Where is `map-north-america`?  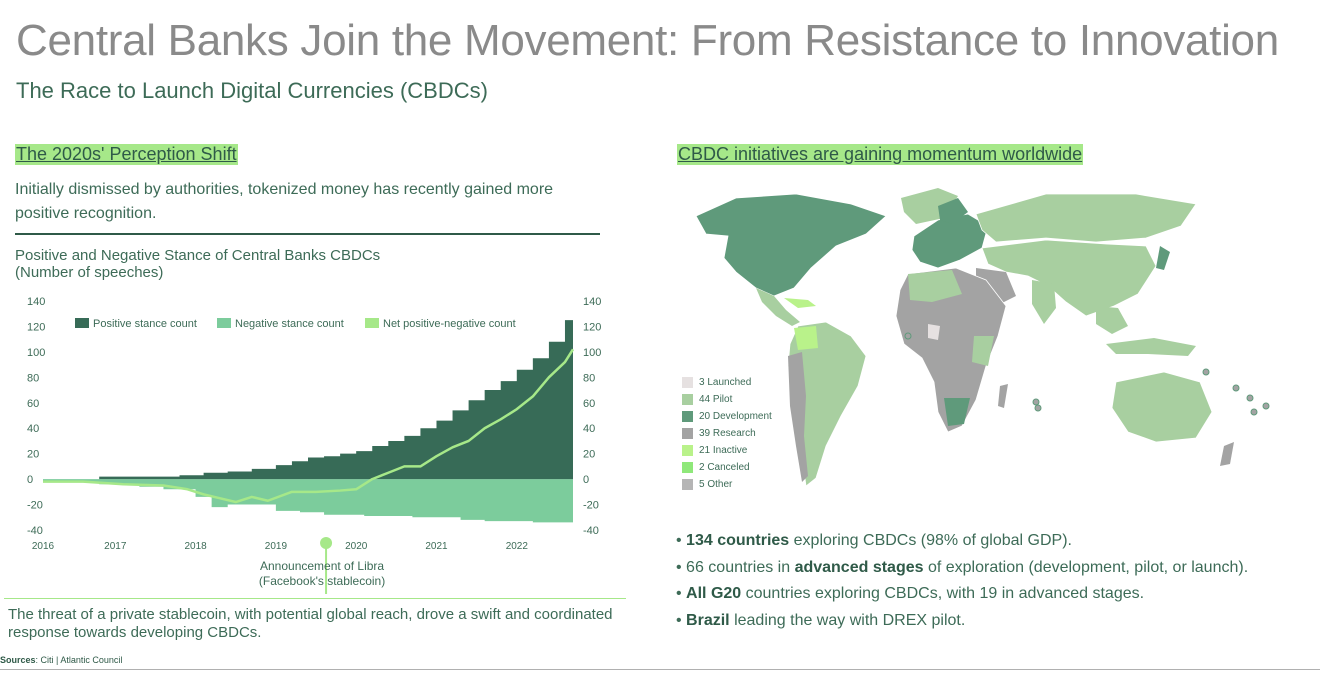 map-north-america is located at coordinates (791, 245).